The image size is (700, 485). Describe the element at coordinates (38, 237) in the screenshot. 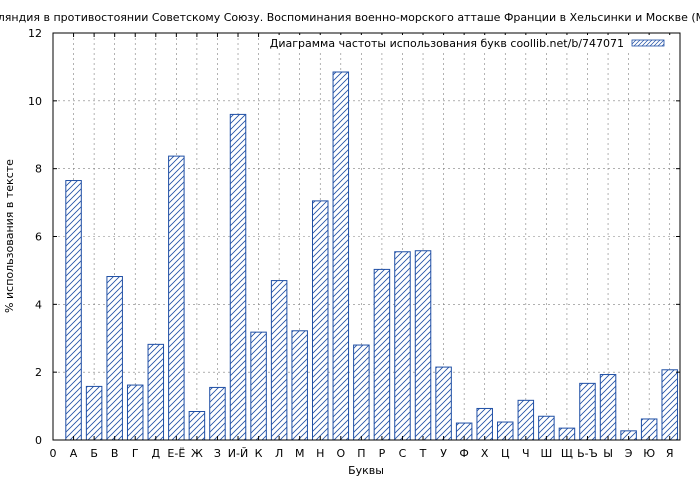

I see `y-tick-label: 6` at that location.